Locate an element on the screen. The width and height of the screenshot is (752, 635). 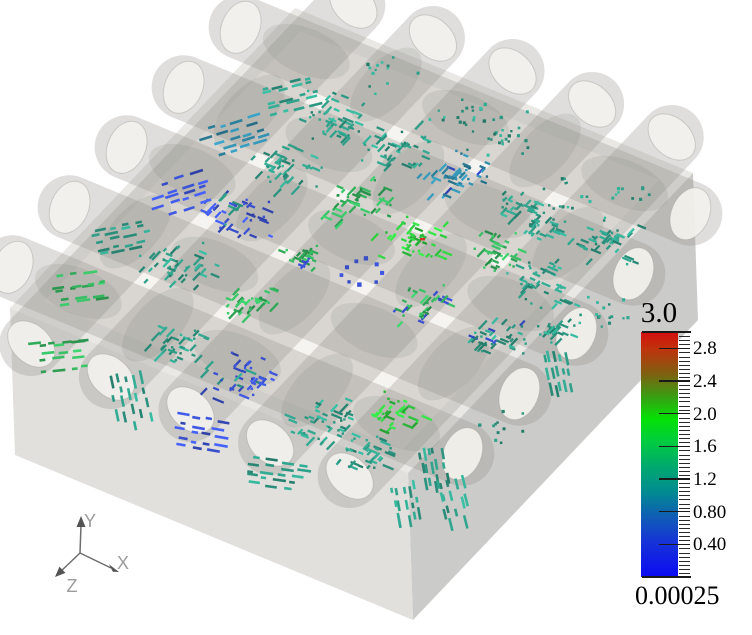
z-axis-label: Z is located at coordinates (72, 586).